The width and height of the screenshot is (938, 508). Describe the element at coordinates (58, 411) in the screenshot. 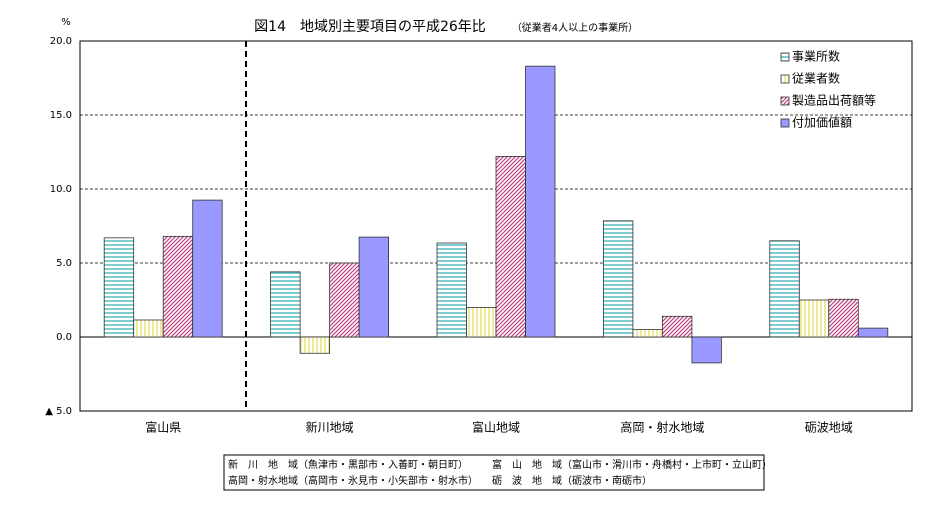

I see `y-tick-label: ▲ 5.0` at that location.